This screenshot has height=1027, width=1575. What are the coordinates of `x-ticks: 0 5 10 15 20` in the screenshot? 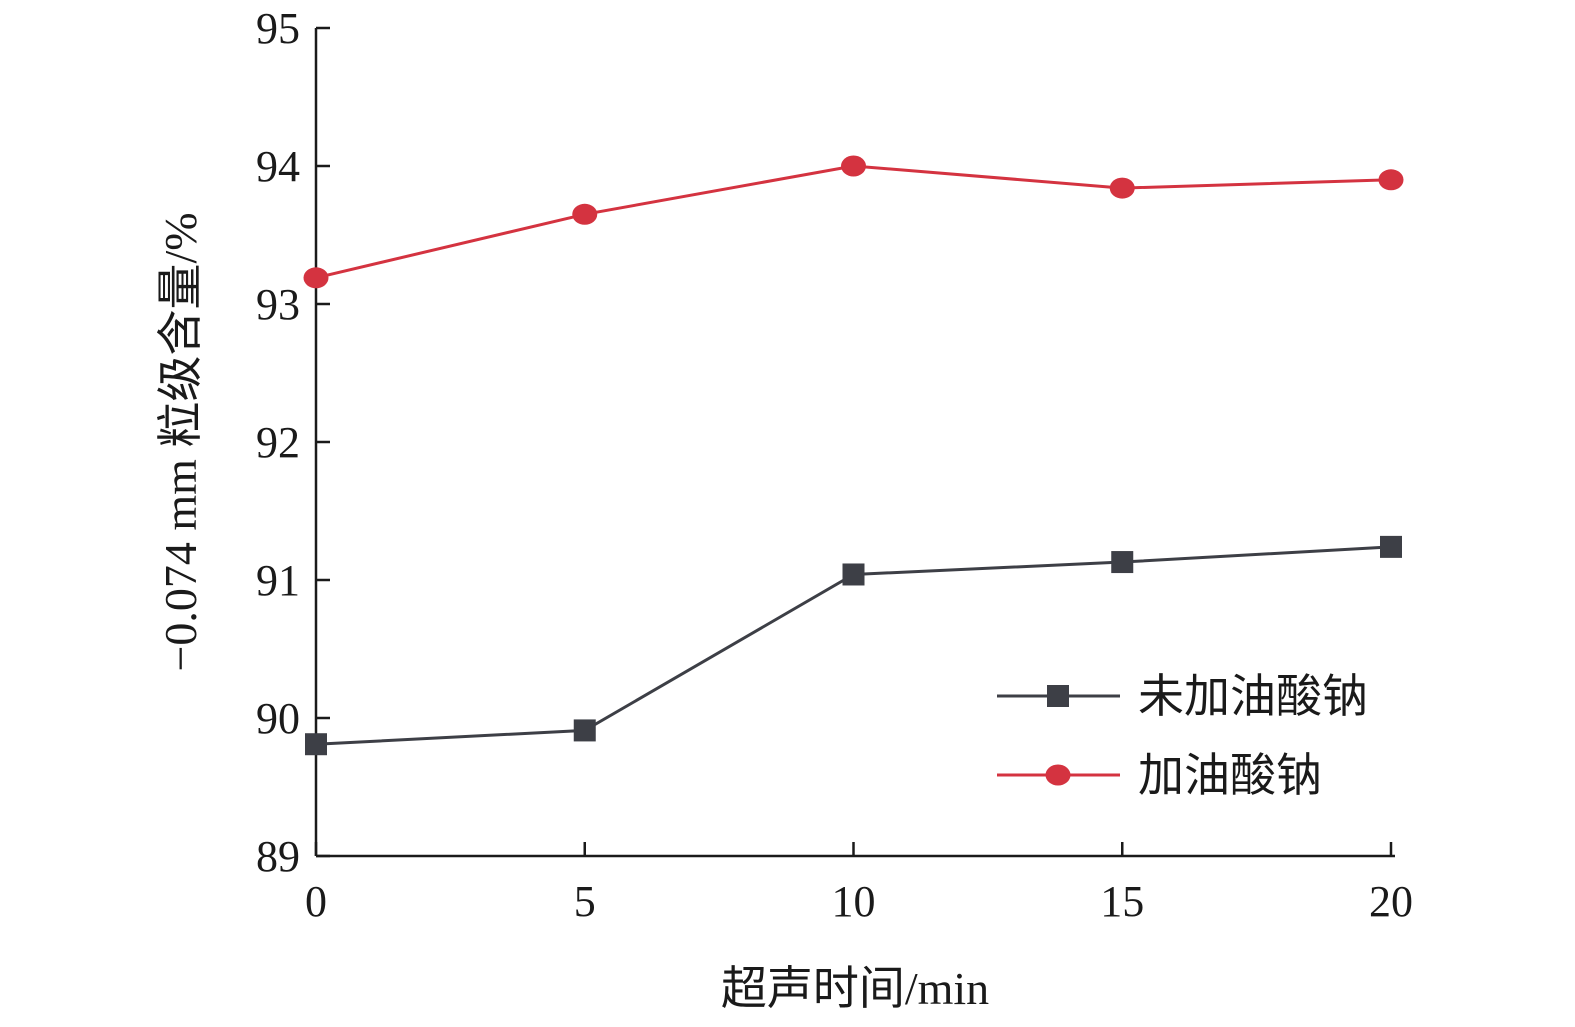 It's located at (859, 884).